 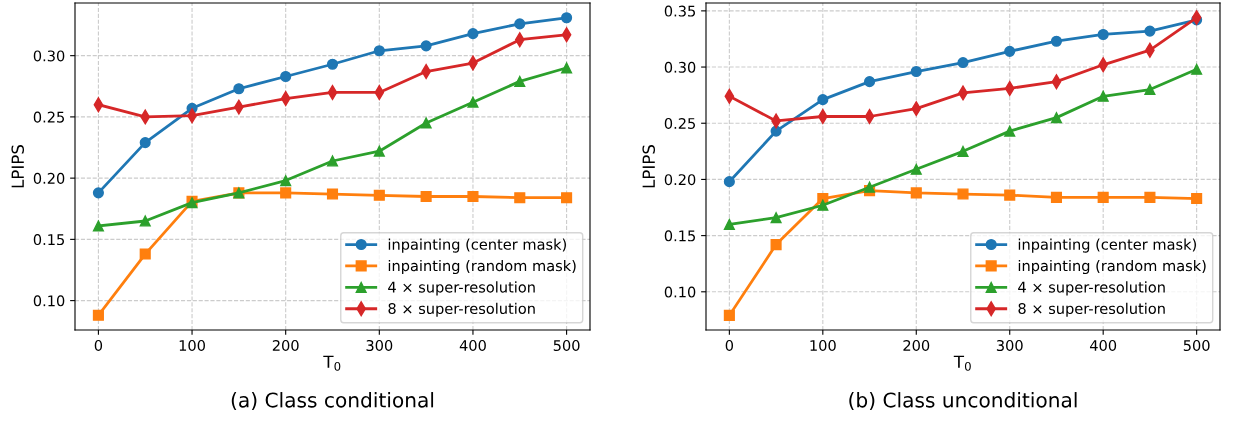 What do you see at coordinates (679, 11) in the screenshot?
I see `y-tick-label: 0.35` at bounding box center [679, 11].